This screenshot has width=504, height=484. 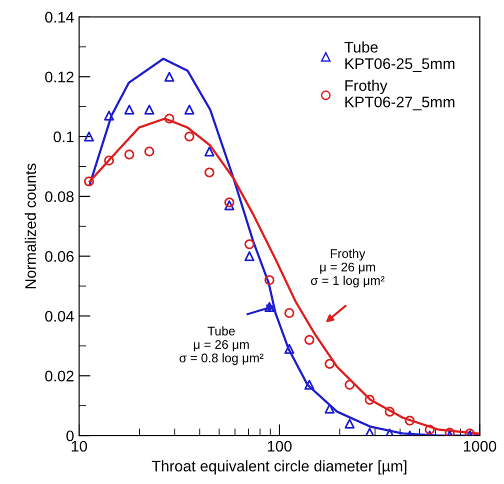 I want to click on y-tick-label: 0.06, so click(x=59, y=256).